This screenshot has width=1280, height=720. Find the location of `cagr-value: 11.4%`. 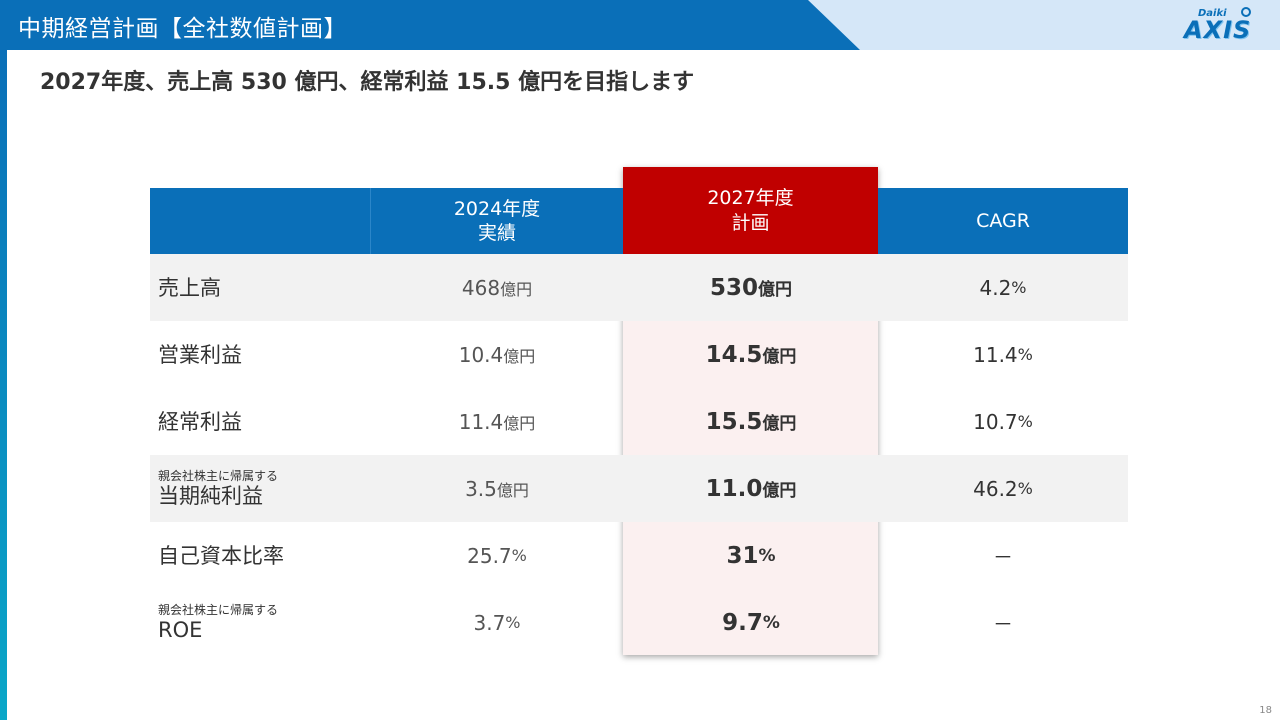

cagr-value: 11.4% is located at coordinates (1003, 354).